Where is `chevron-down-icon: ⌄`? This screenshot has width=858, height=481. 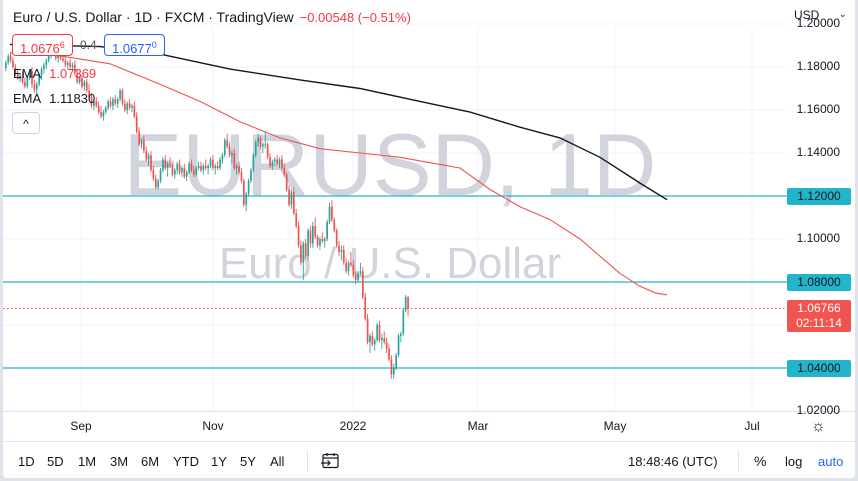 chevron-down-icon: ⌄ is located at coordinates (843, 14).